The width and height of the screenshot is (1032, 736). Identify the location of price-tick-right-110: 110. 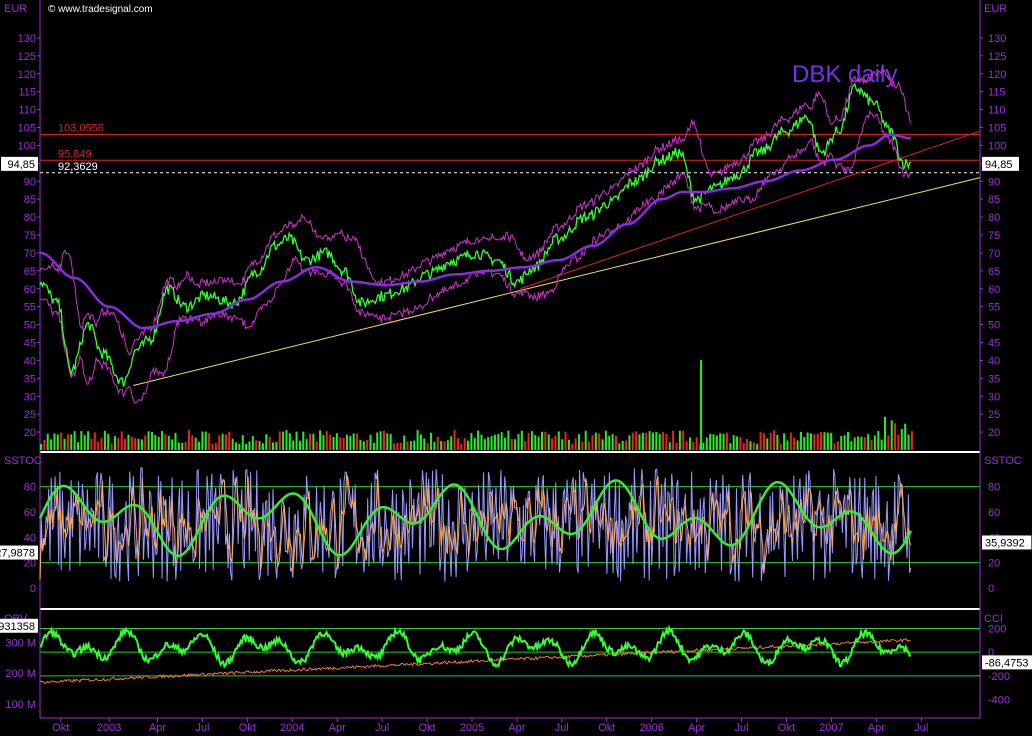
(997, 111).